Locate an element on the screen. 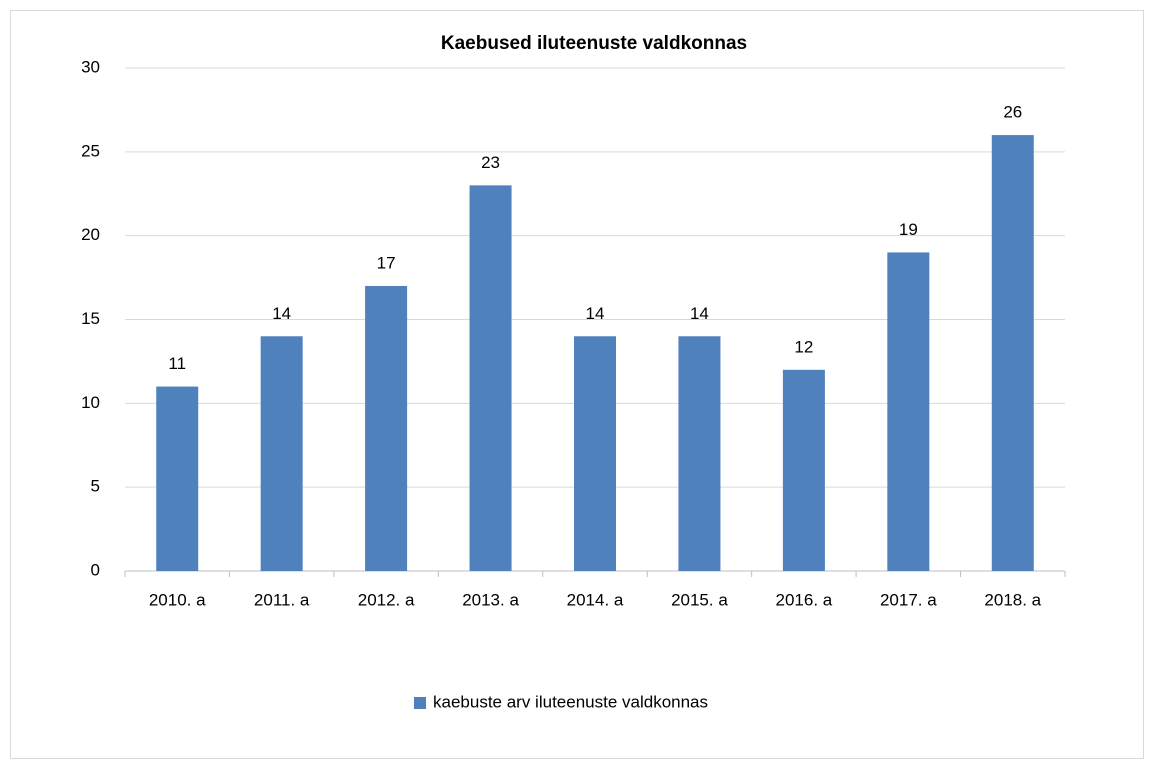 The image size is (1154, 769). x-tick-label: 2015. a is located at coordinates (699, 599).